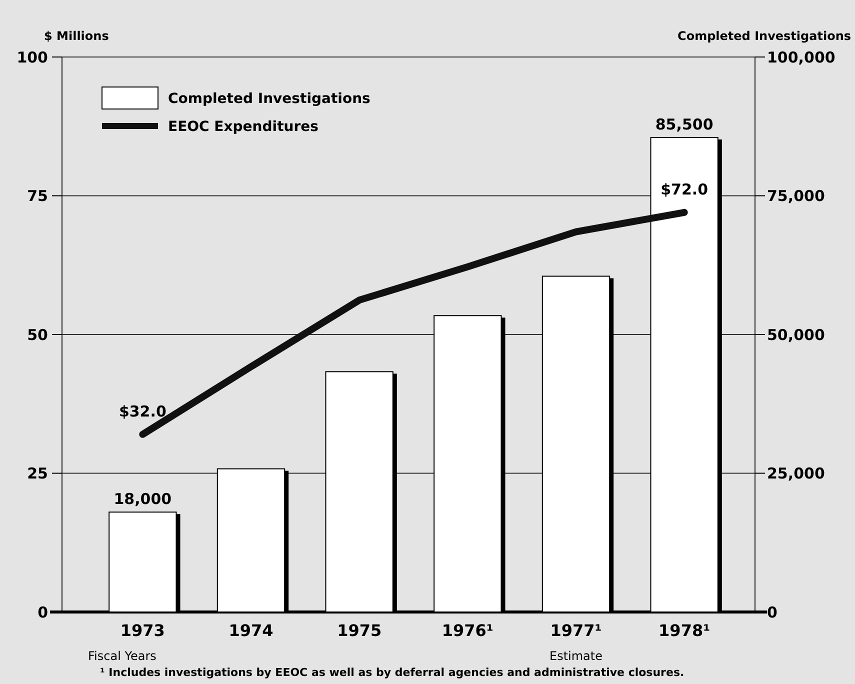  Describe the element at coordinates (684, 124) in the screenshot. I see `data-label: 85,500` at that location.